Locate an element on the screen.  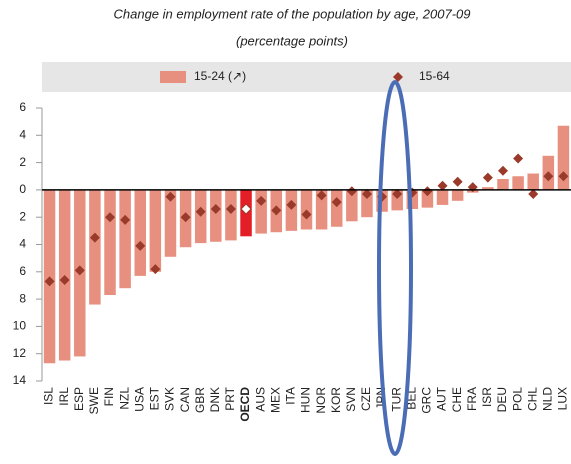
x-tick-label: POL is located at coordinates (517, 399).